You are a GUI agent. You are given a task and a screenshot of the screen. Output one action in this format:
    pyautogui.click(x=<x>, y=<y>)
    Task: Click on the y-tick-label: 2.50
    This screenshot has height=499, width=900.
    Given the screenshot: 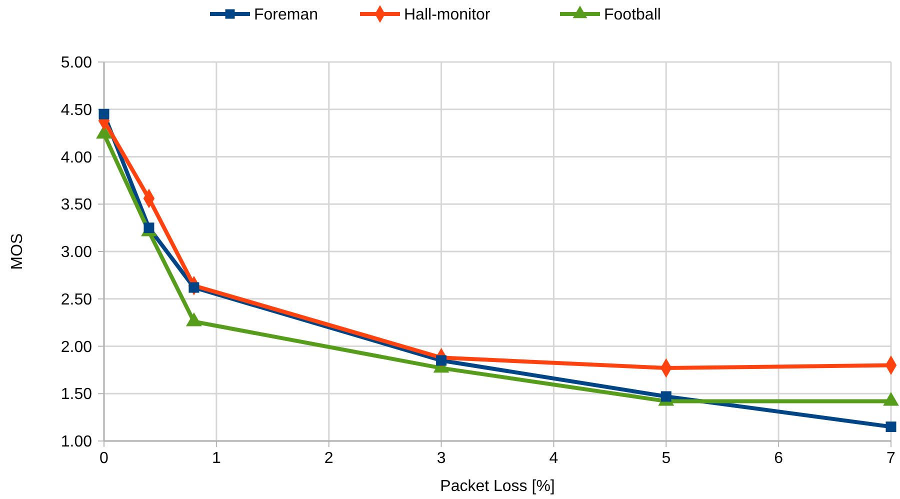 What is the action you would take?
    pyautogui.click(x=76, y=299)
    